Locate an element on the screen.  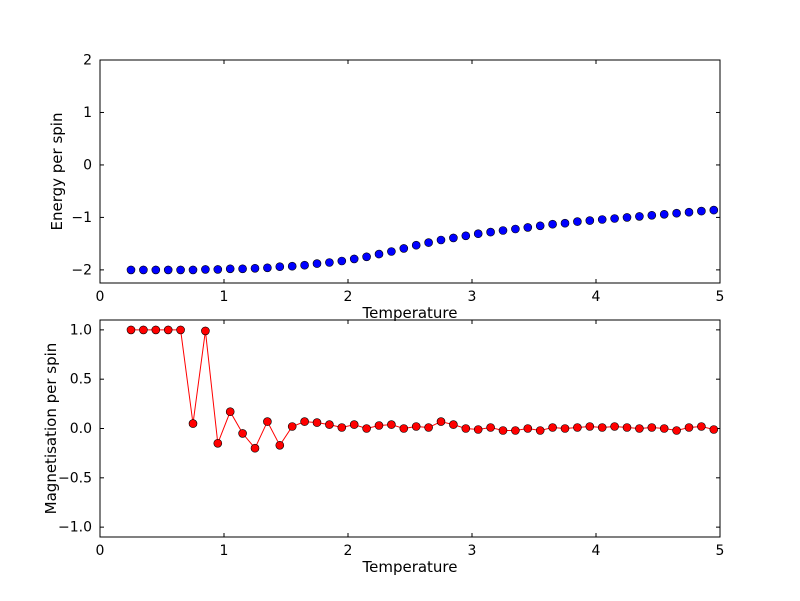
x-tick-label: 0 is located at coordinates (100, 551).